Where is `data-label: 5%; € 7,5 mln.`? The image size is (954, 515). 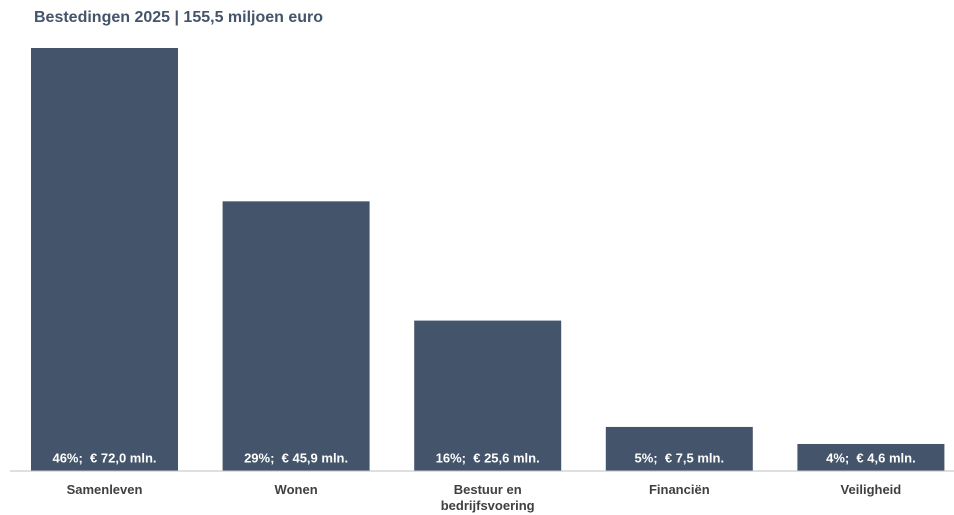
data-label: 5%; € 7,5 mln. is located at coordinates (680, 457).